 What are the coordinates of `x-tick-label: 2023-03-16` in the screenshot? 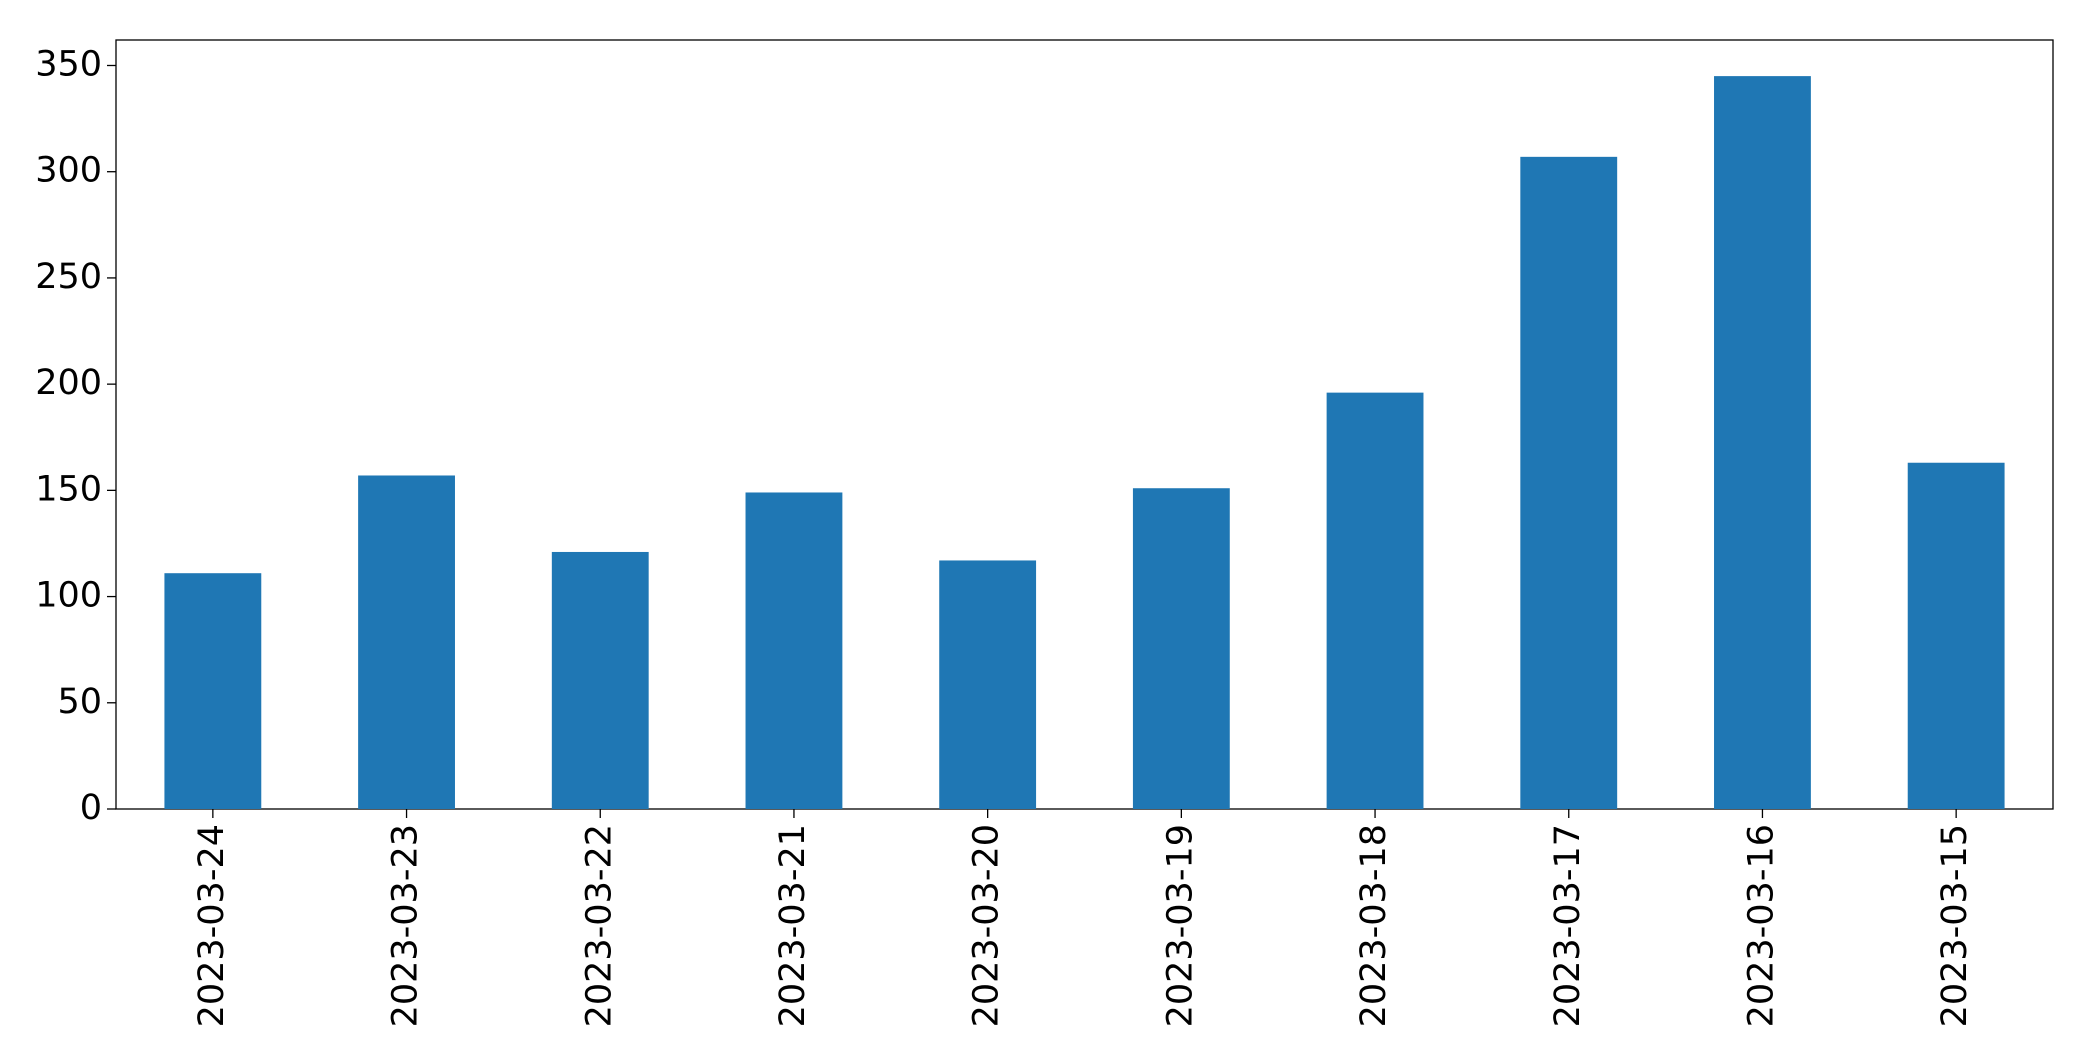 It's located at (1761, 925).